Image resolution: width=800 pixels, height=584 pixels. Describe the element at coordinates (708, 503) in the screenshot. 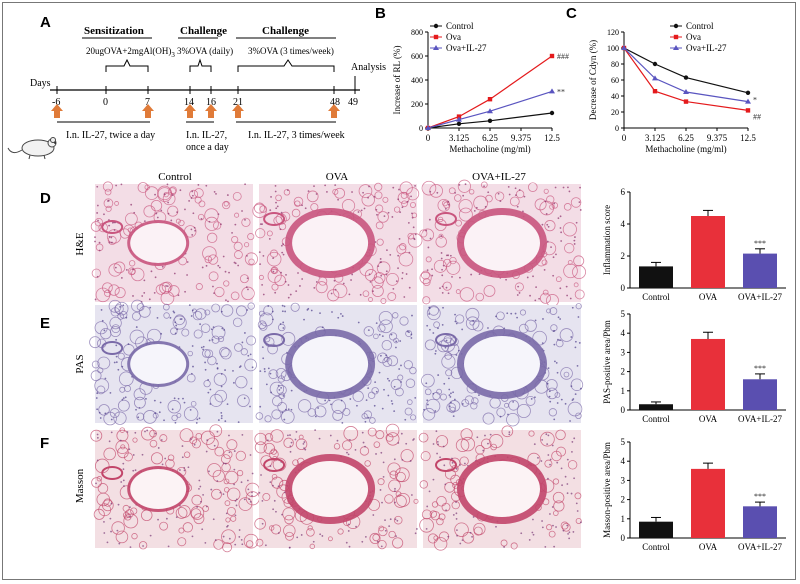

I see `bar` at that location.